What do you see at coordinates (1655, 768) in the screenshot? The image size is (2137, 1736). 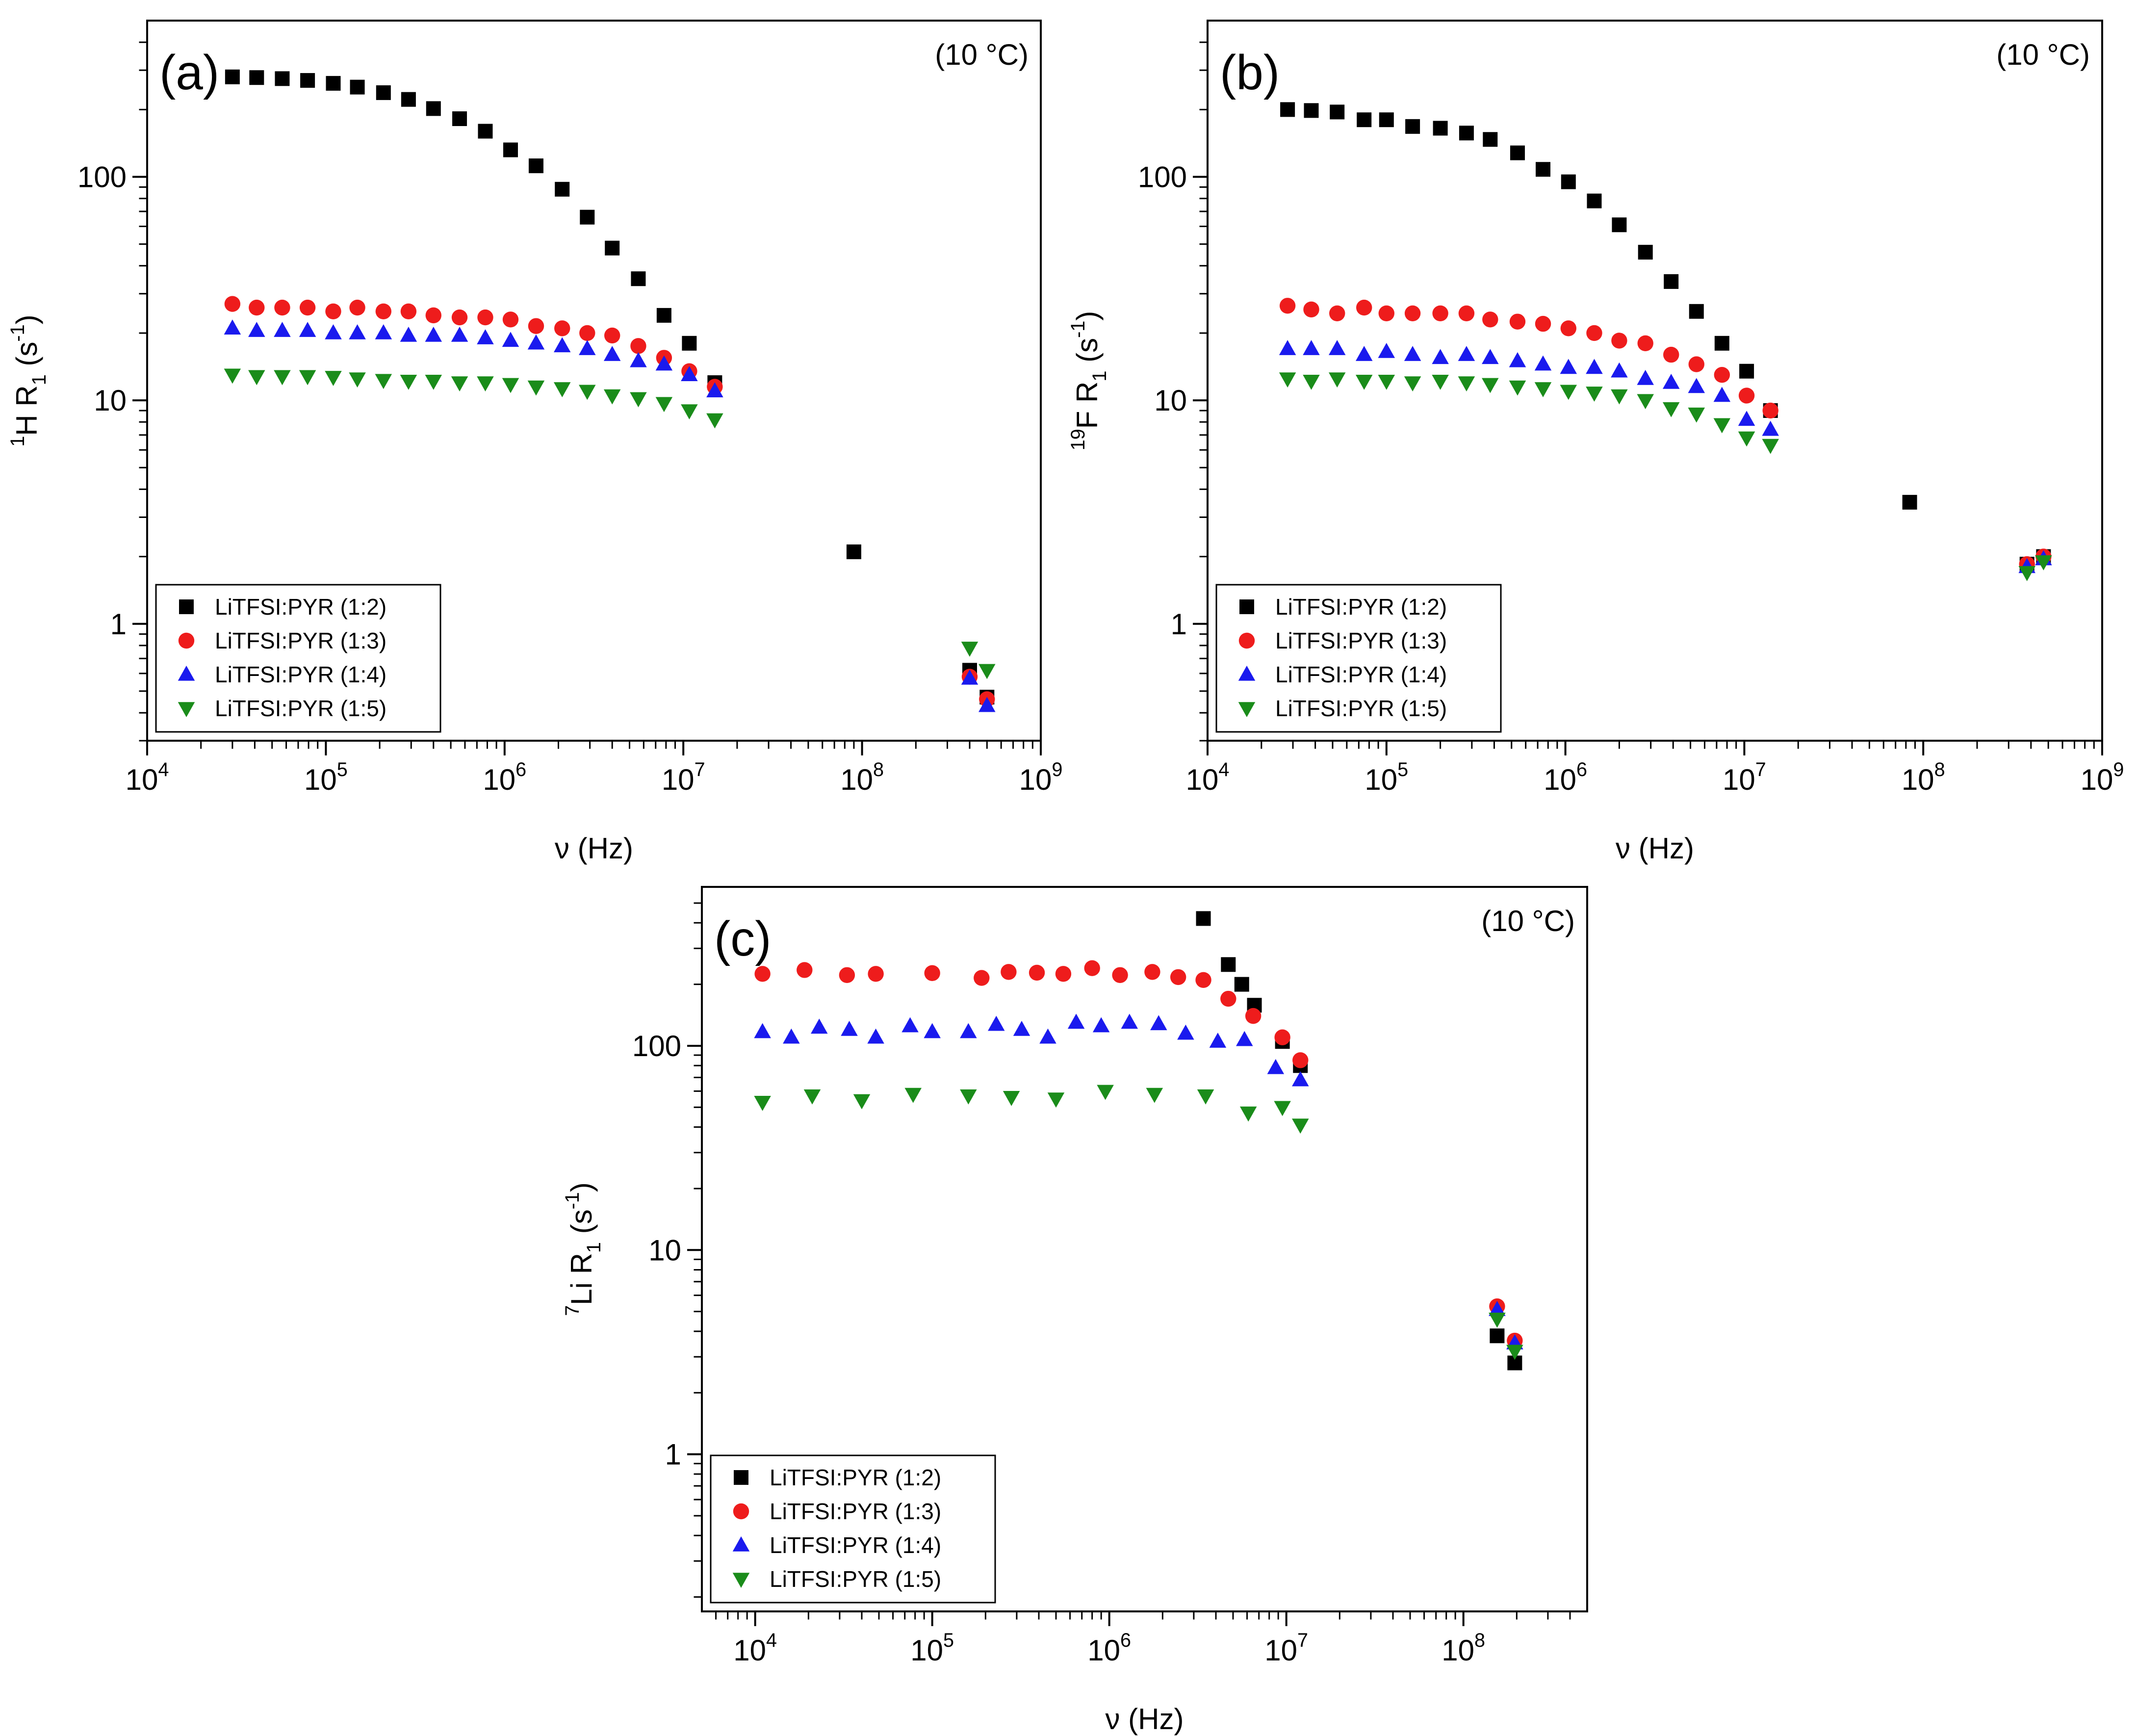 I see `x-axis: 104 105 106 107 108 109` at bounding box center [1655, 768].